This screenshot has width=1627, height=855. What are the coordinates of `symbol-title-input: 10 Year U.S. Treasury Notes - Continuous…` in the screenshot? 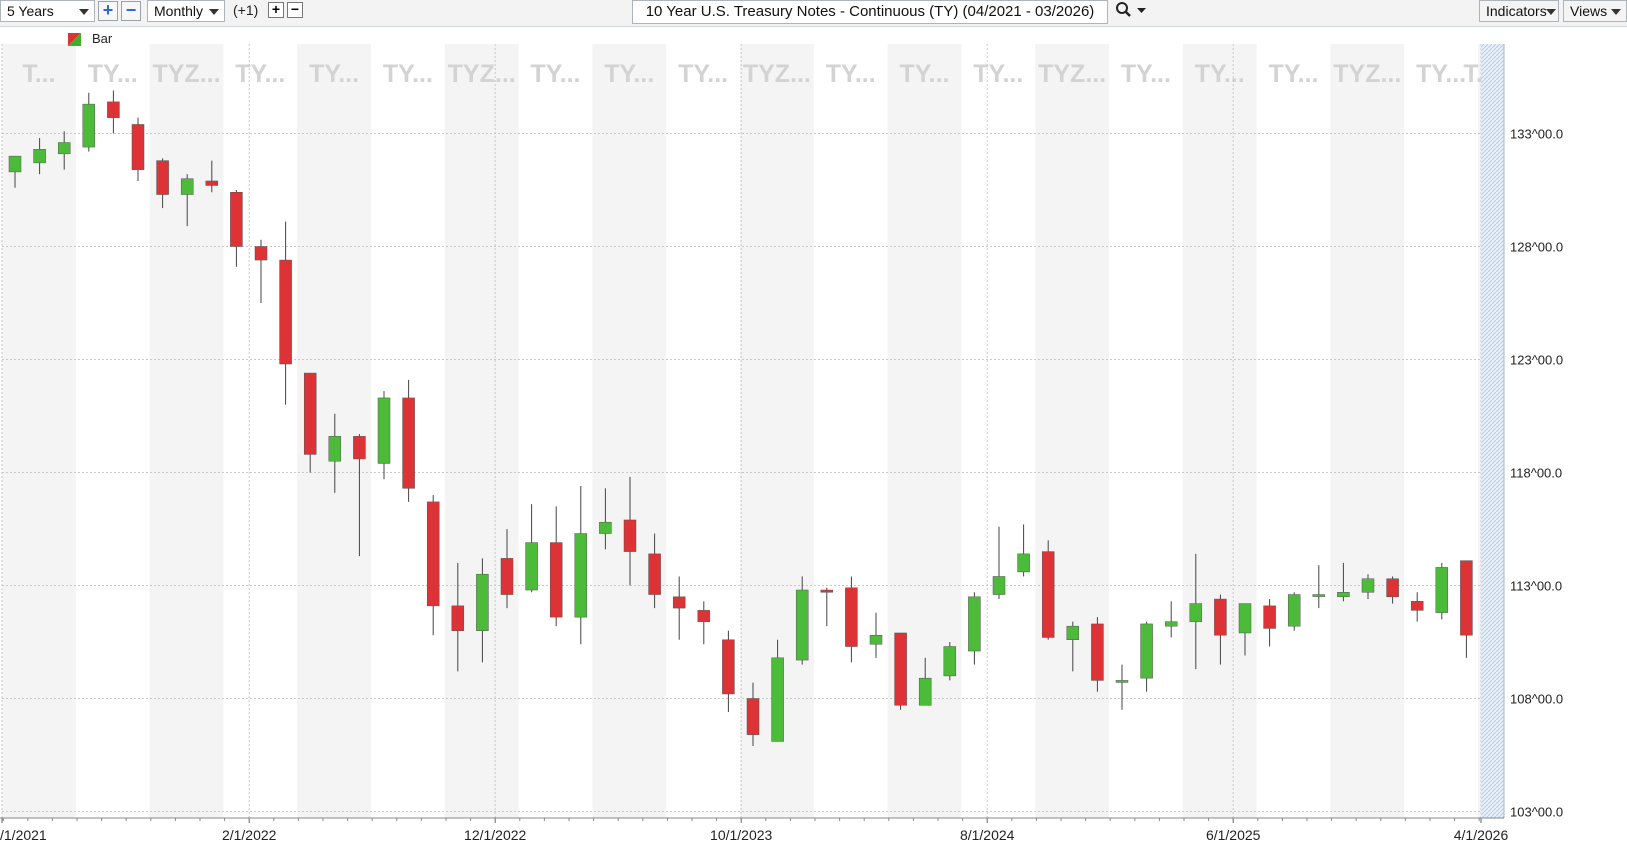 It's located at (870, 12).